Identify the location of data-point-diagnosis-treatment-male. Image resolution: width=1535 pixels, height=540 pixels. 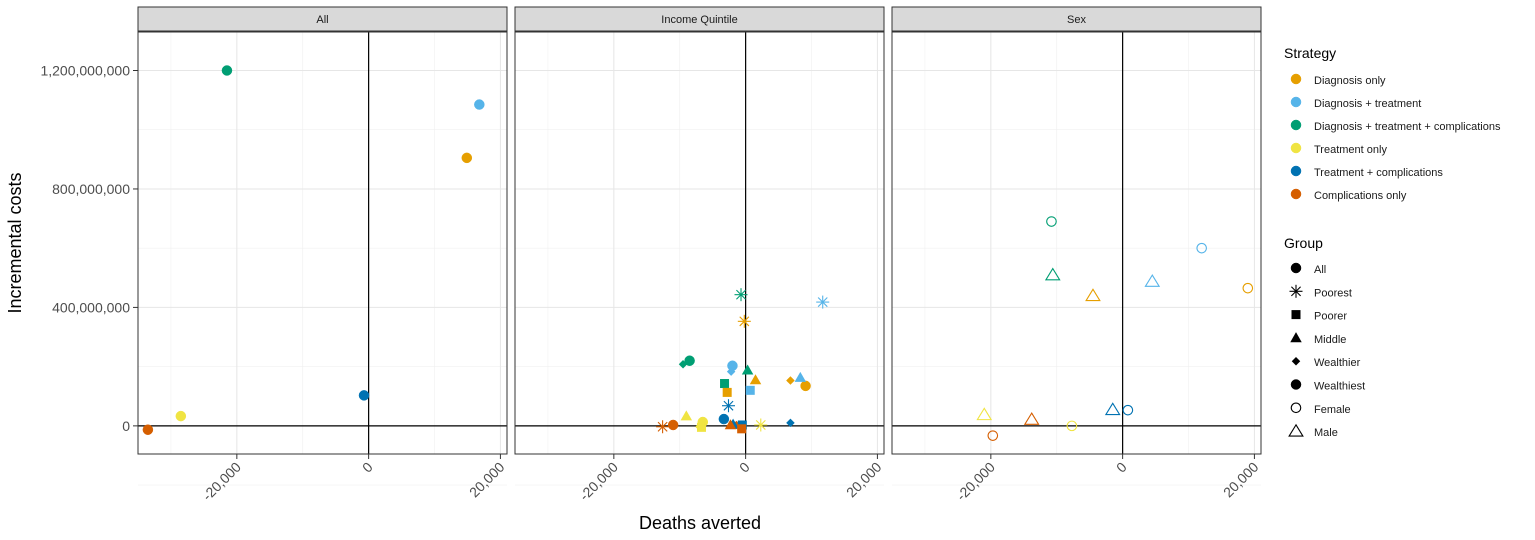
(1152, 280).